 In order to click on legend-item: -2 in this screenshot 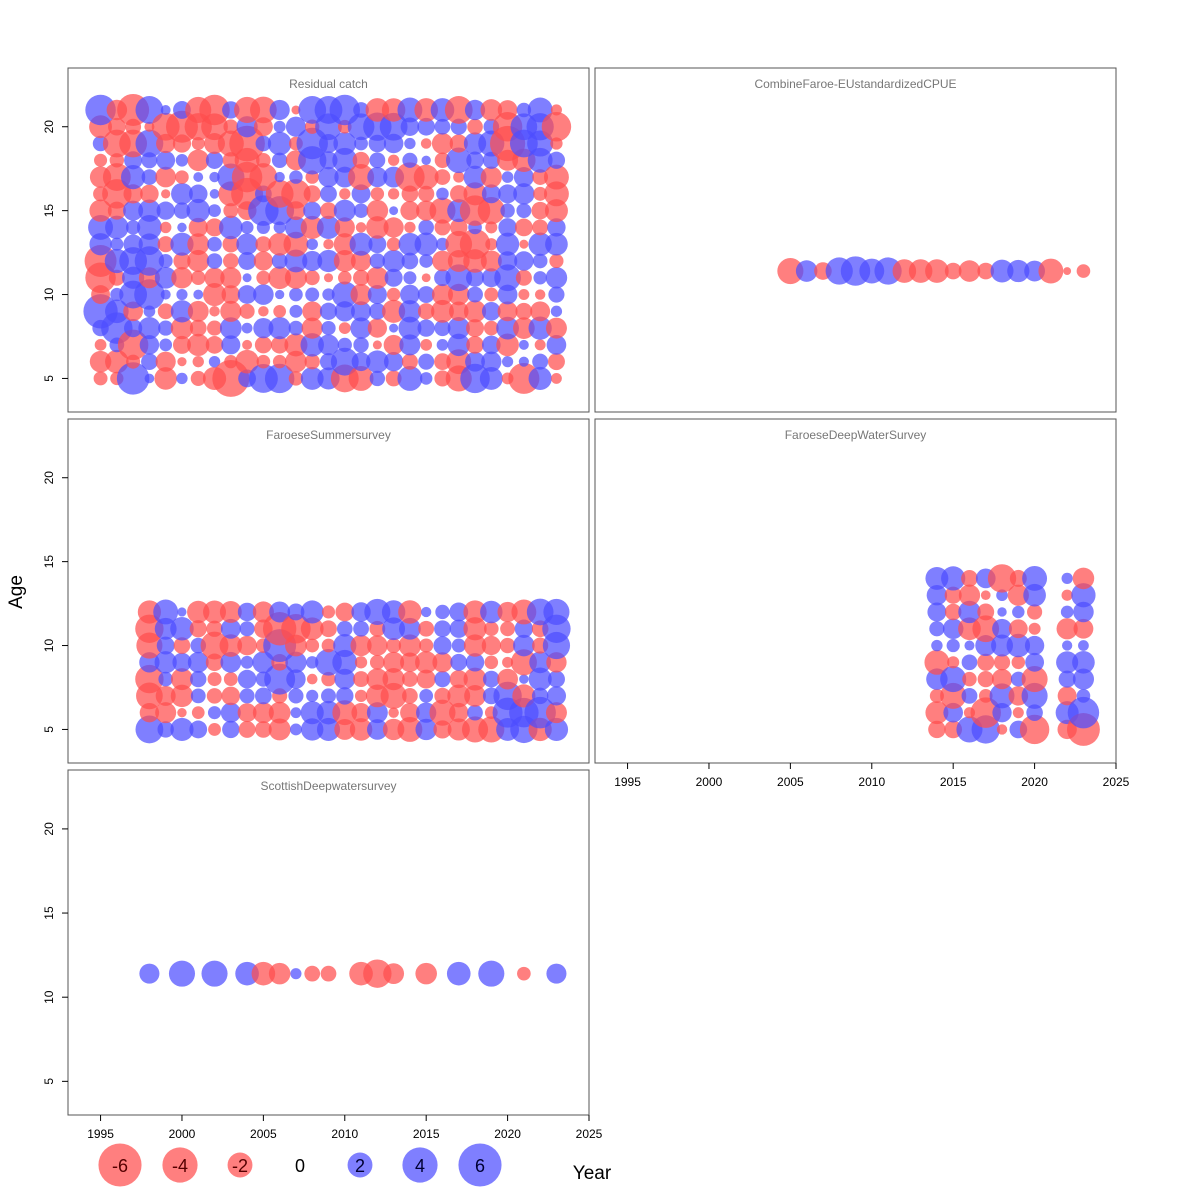, I will do `click(240, 1165)`.